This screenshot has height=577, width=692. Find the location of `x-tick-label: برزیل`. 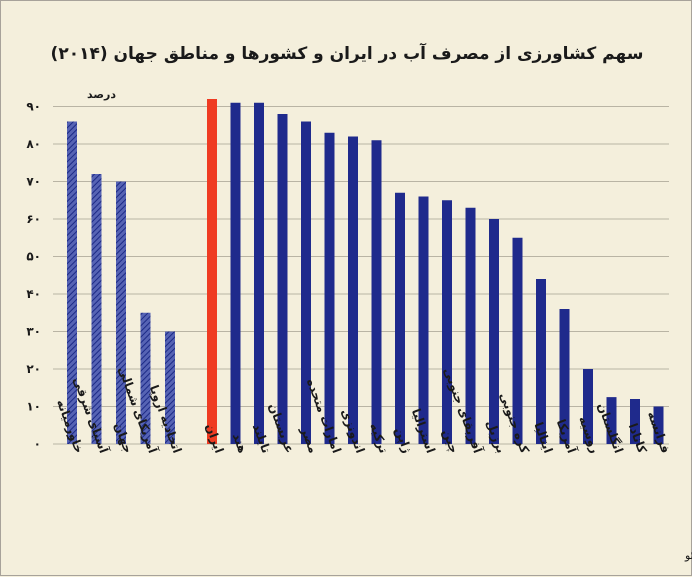

x-tick-label: برزیل is located at coordinates (496, 436).